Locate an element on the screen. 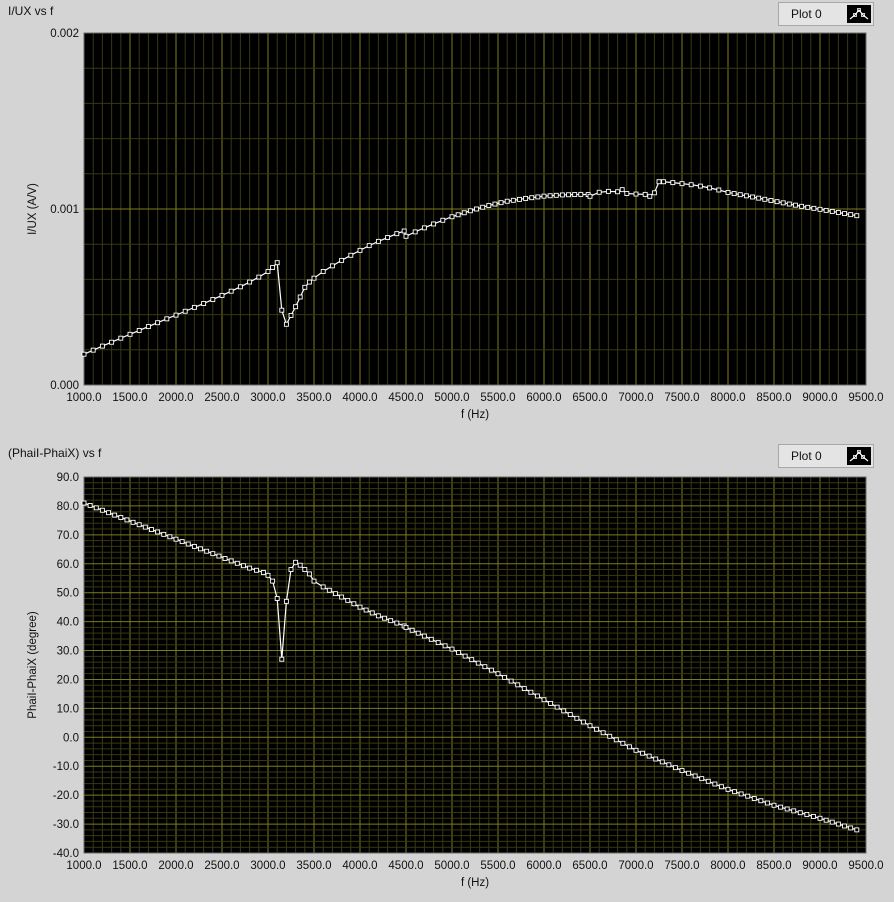  x-tick-label: 8500.0 is located at coordinates (773, 398).